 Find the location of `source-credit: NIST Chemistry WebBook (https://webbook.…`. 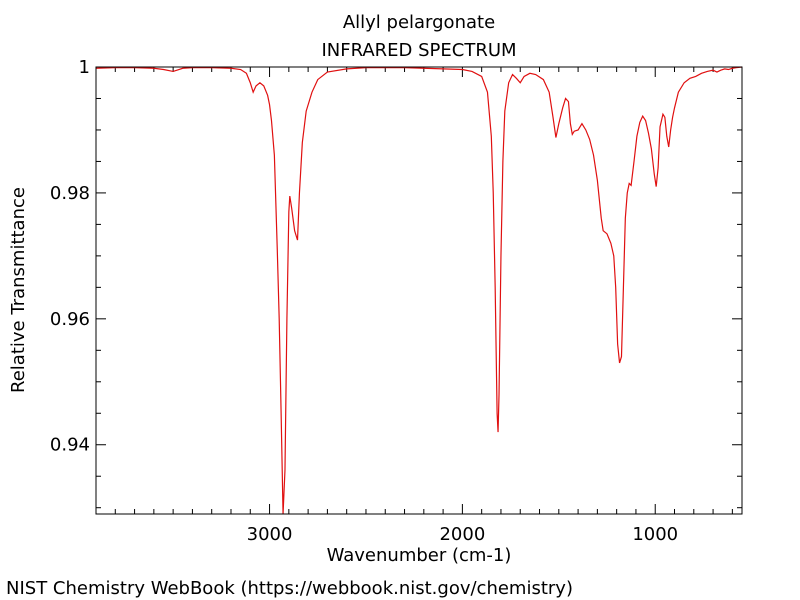

source-credit: NIST Chemistry WebBook (https://webbook.… is located at coordinates (289, 588).